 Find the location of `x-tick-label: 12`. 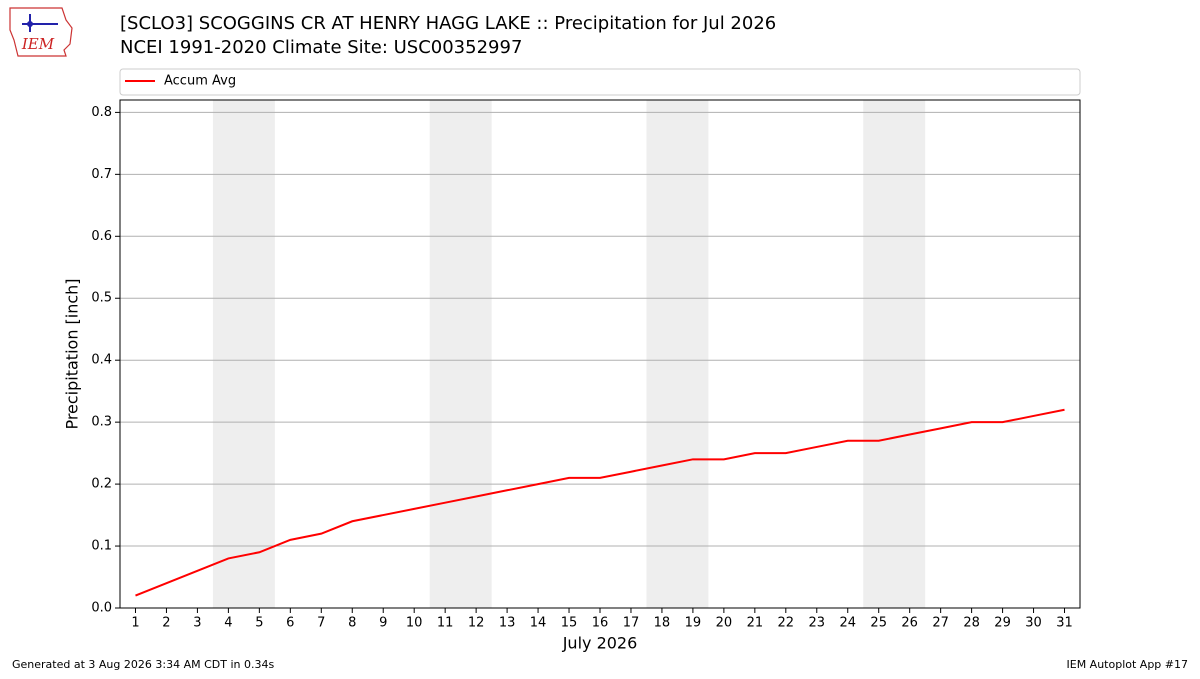

x-tick-label: 12 is located at coordinates (476, 623).